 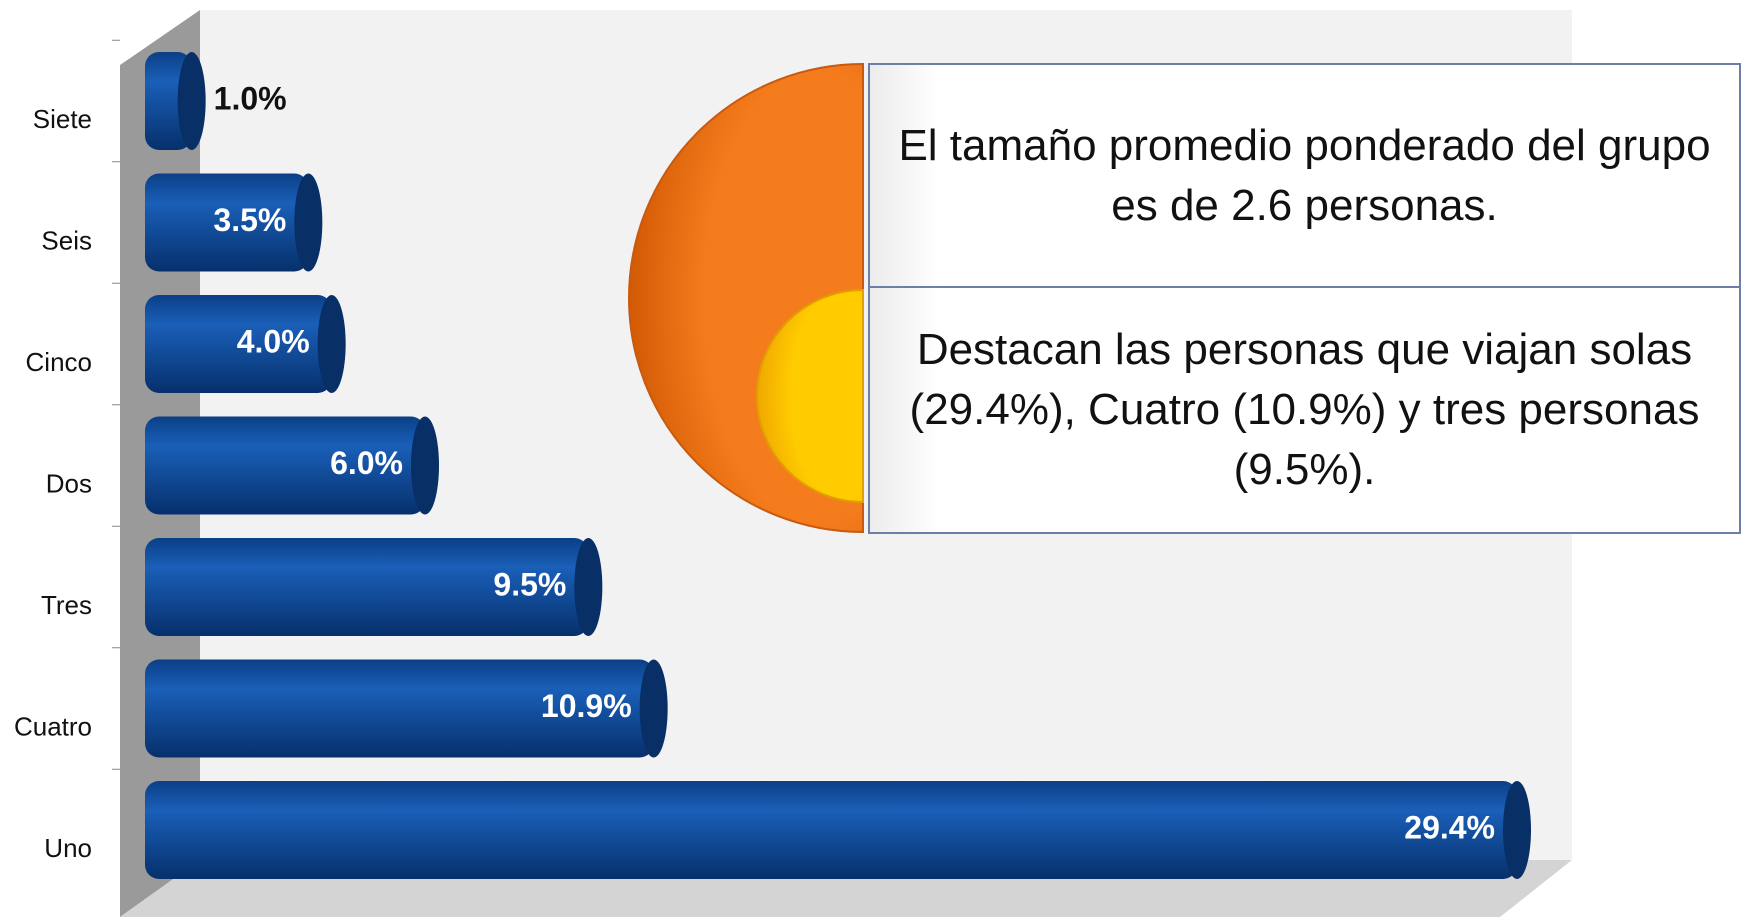 I want to click on value-label: 10.9%, so click(x=586, y=706).